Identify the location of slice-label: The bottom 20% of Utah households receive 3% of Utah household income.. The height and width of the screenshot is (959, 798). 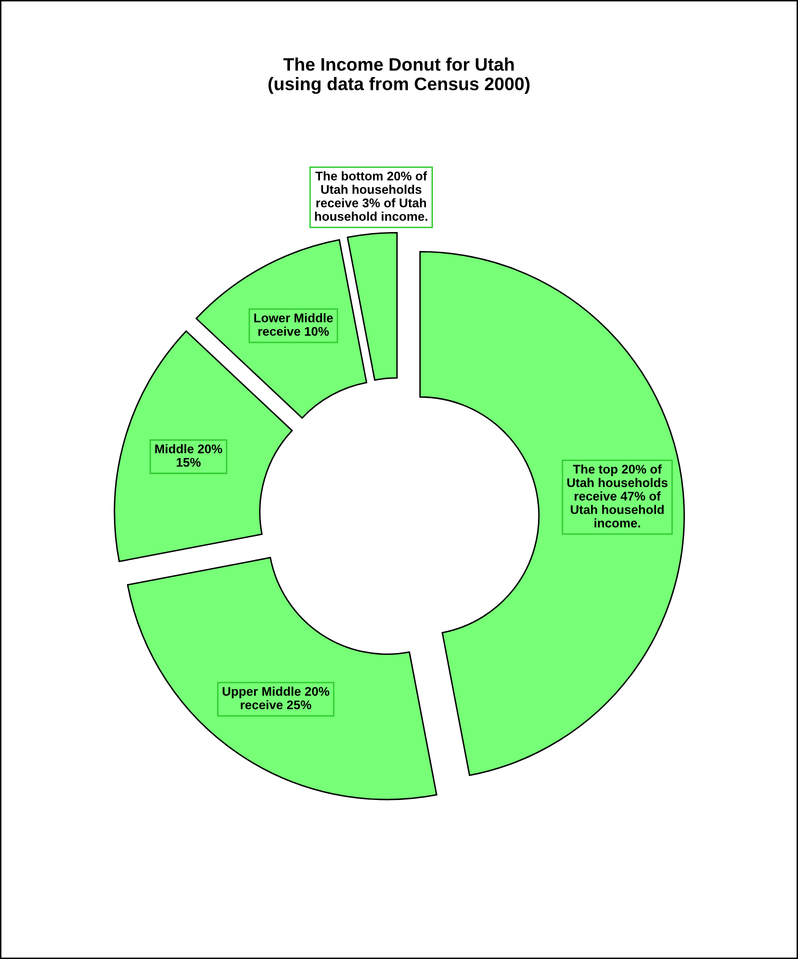
(371, 196).